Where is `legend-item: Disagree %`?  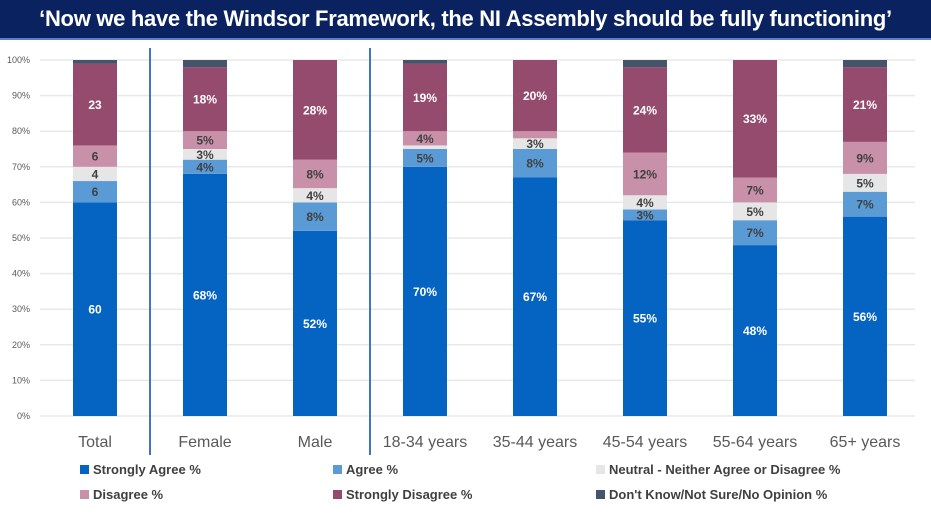 legend-item: Disagree % is located at coordinates (121, 494).